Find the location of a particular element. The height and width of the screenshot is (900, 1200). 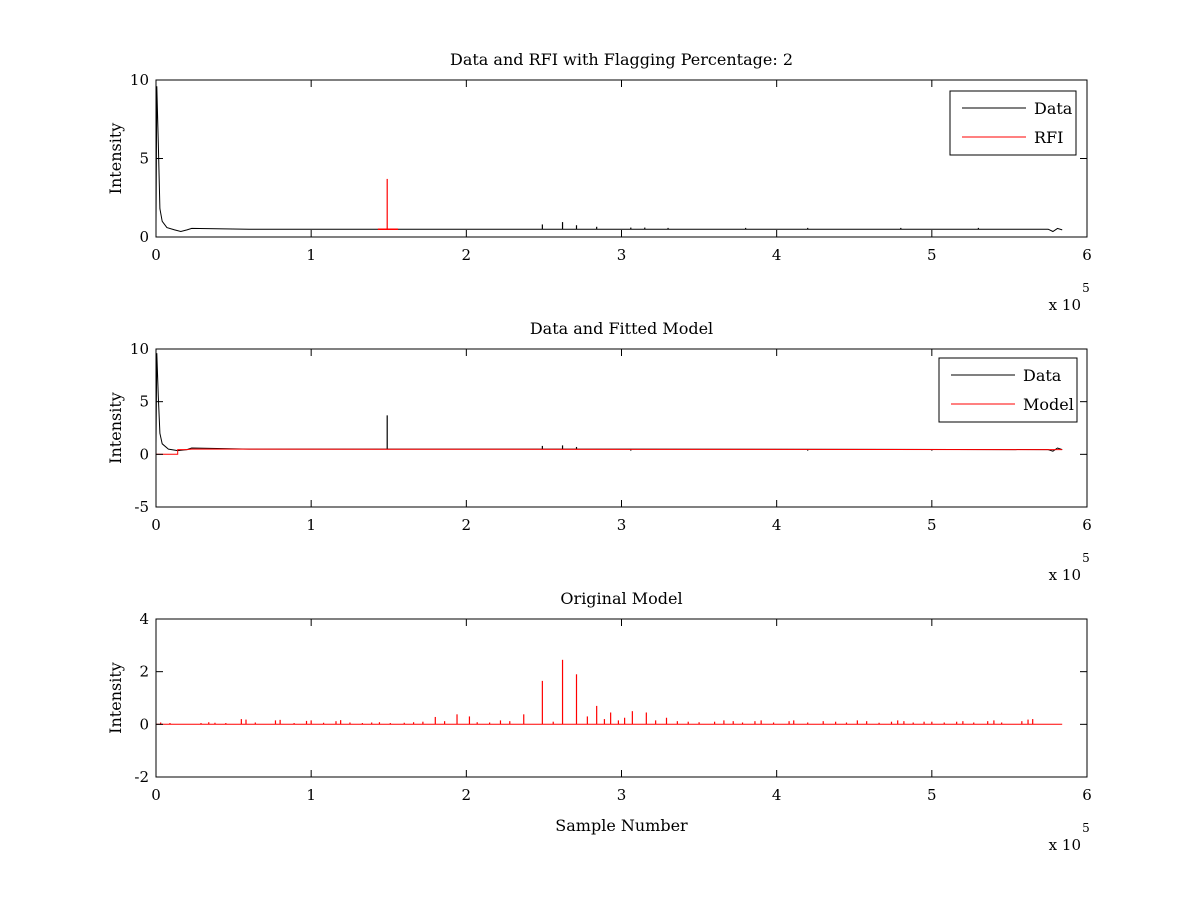

legend-label: RFI is located at coordinates (1048, 137).